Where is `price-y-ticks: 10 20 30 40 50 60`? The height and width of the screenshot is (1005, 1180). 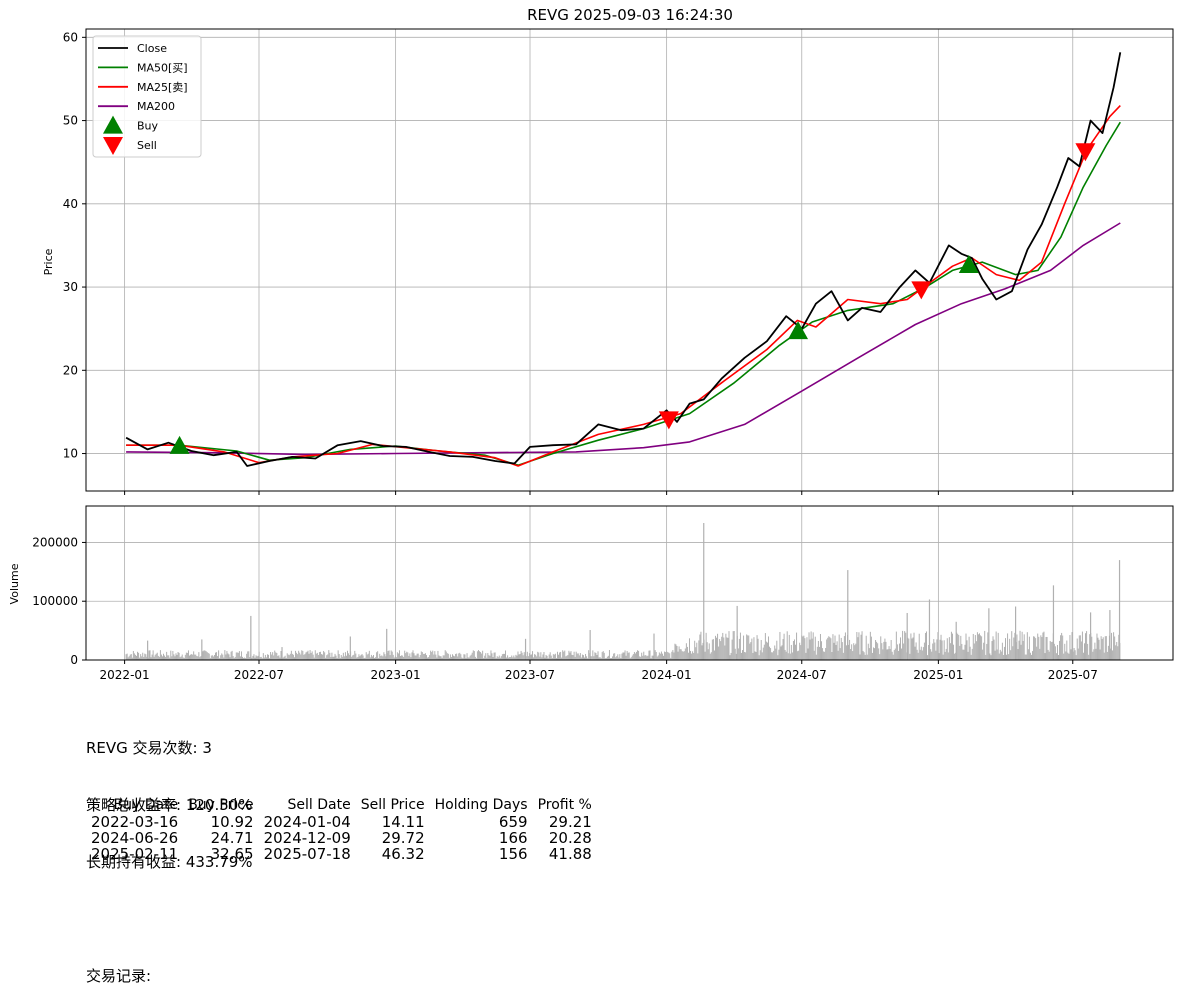 price-y-ticks: 10 20 30 40 50 60 is located at coordinates (74, 245).